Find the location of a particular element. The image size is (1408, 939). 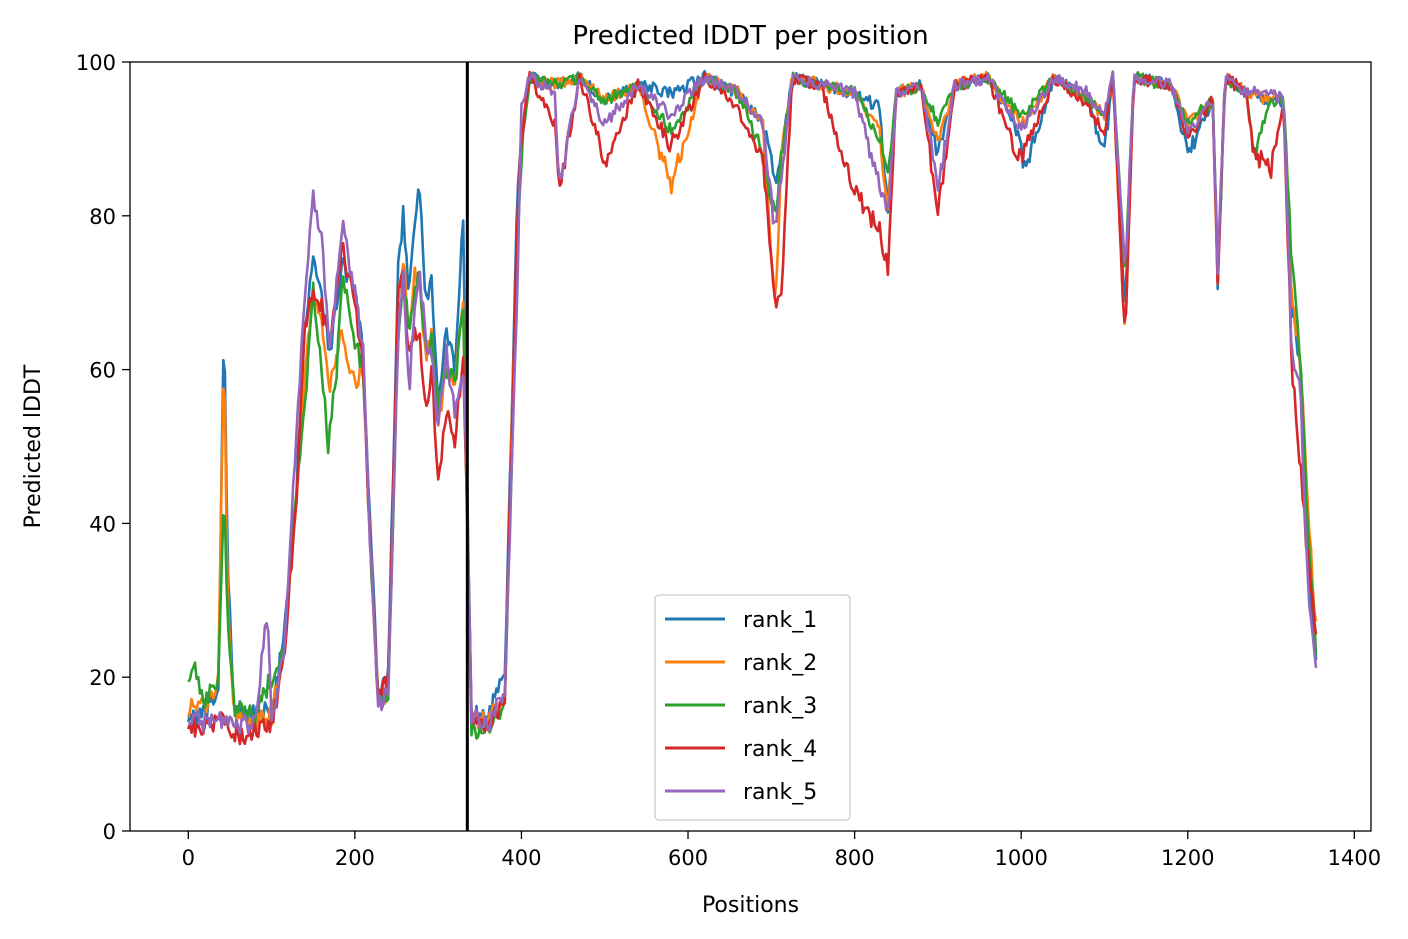

chart-title: Predicted lDDT per position is located at coordinates (750, 36).